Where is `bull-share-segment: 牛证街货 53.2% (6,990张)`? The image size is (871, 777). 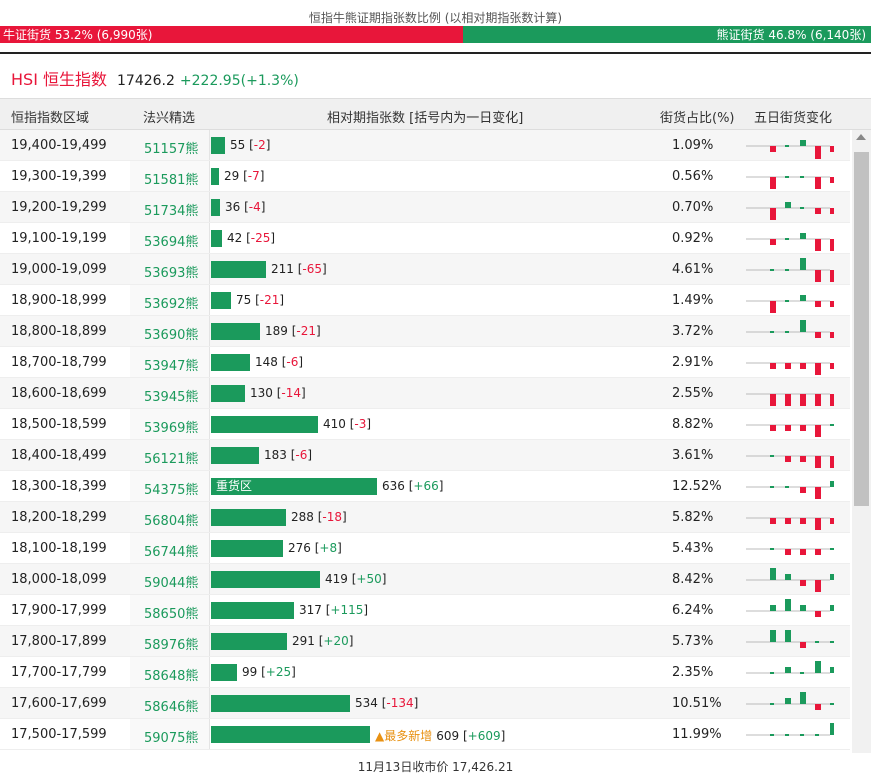
bull-share-segment: 牛证街货 53.2% (6,990张) is located at coordinates (232, 34).